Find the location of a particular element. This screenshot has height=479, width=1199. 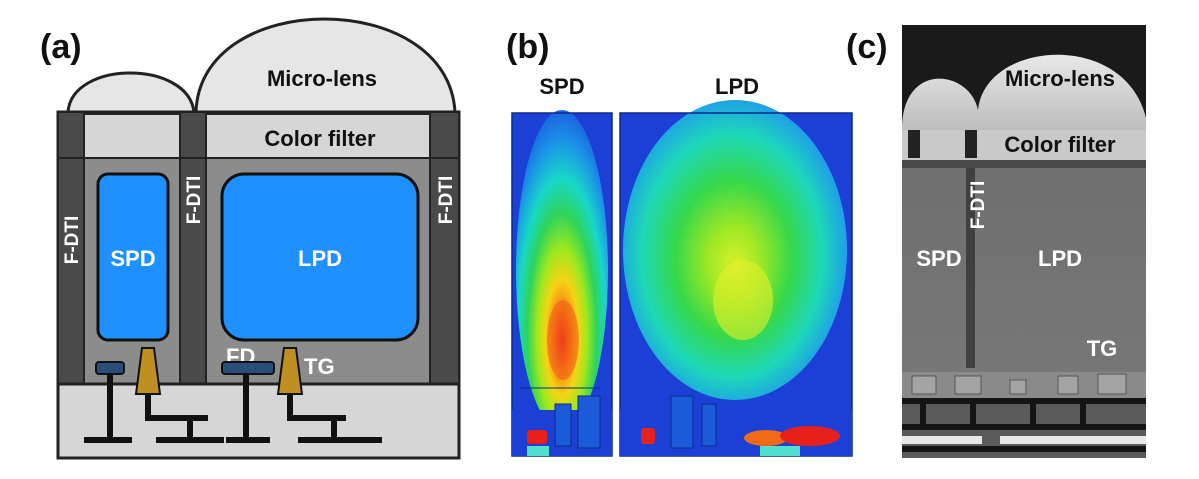

tem-color-filter-label: Color filter is located at coordinates (1060, 144).